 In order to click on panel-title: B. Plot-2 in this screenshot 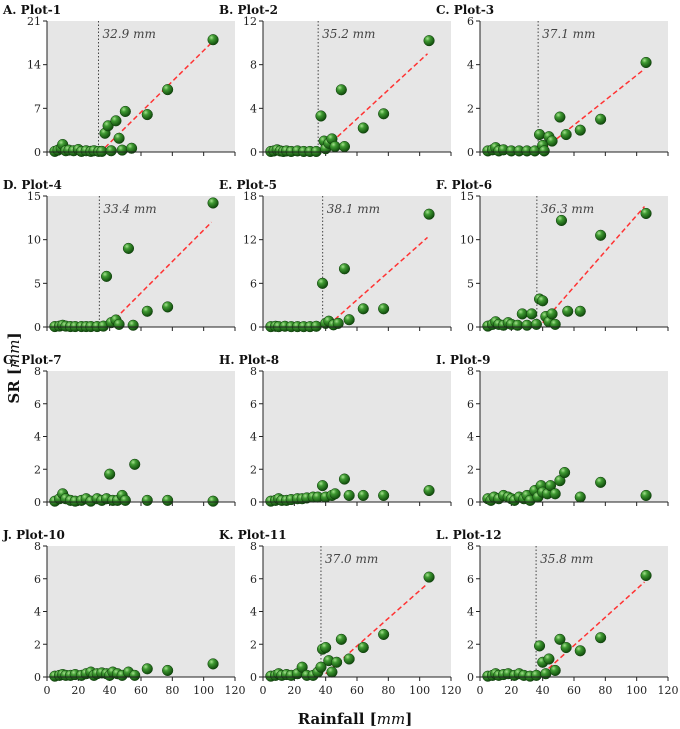, I will do `click(248, 10)`.